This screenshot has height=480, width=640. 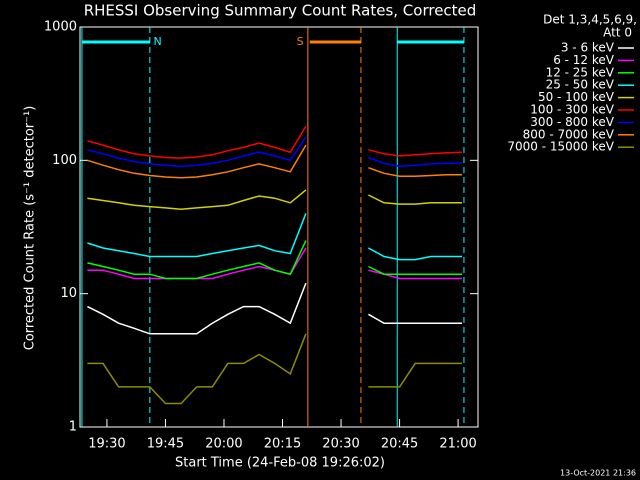 I want to click on legend-title: Det 1,3,4,5,6,9,, so click(x=590, y=20).